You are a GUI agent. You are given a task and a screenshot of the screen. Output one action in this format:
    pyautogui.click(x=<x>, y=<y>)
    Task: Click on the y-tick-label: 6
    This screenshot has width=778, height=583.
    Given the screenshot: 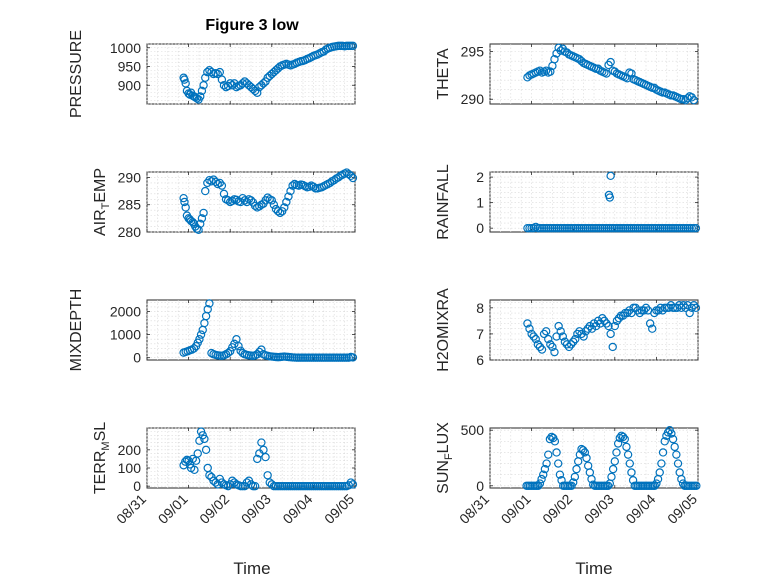 What is the action you would take?
    pyautogui.click(x=480, y=360)
    